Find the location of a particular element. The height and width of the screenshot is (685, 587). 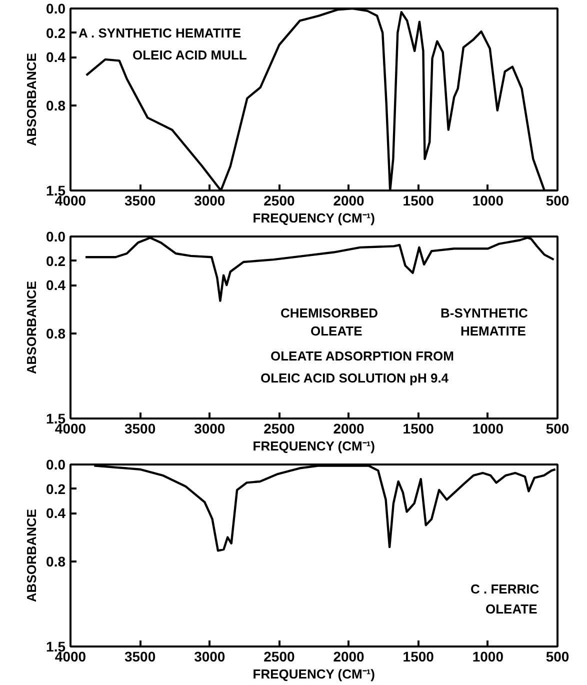

annotation: OLEIC ACID MULL is located at coordinates (189, 55).